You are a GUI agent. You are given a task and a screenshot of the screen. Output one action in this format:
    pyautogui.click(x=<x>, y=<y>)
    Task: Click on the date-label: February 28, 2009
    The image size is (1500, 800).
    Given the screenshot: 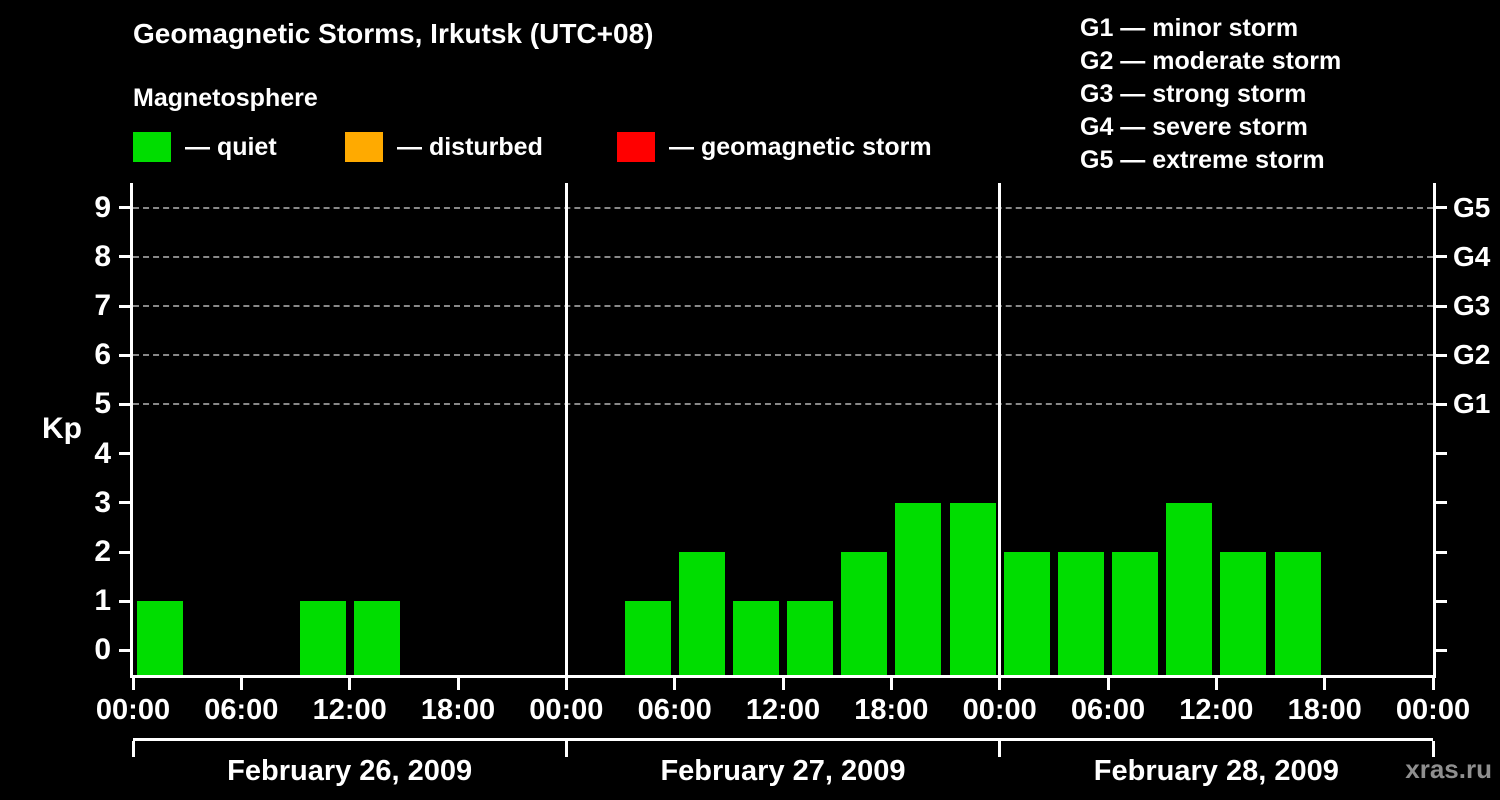 What is the action you would take?
    pyautogui.click(x=1216, y=771)
    